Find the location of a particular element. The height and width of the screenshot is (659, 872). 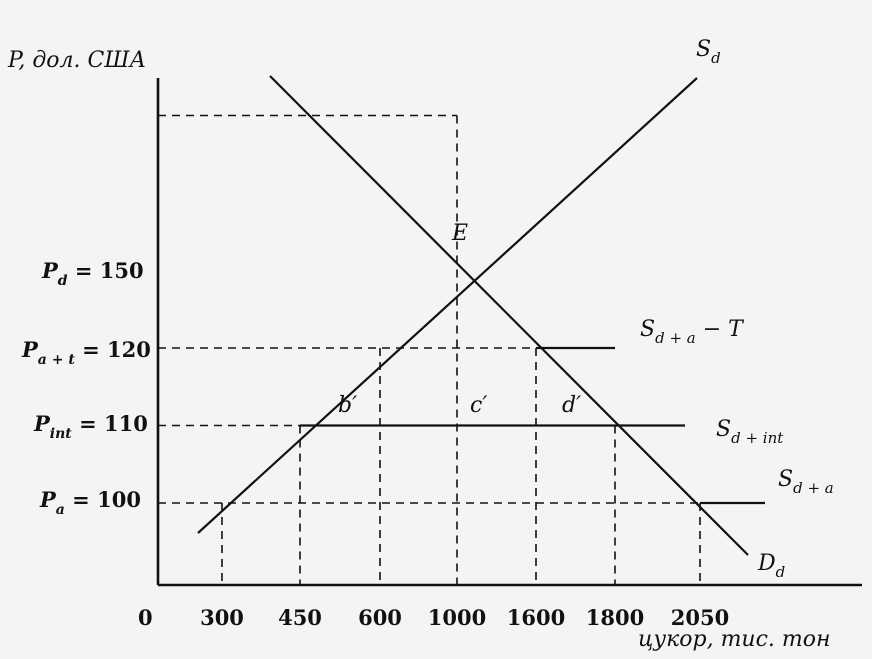

x-axis-label: цукор, тис. тон is located at coordinates (734, 639).